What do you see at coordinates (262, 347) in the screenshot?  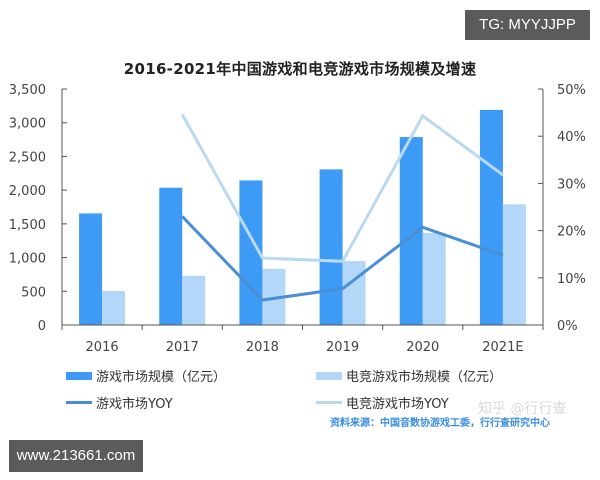 I see `x-tick-label: 2018` at bounding box center [262, 347].